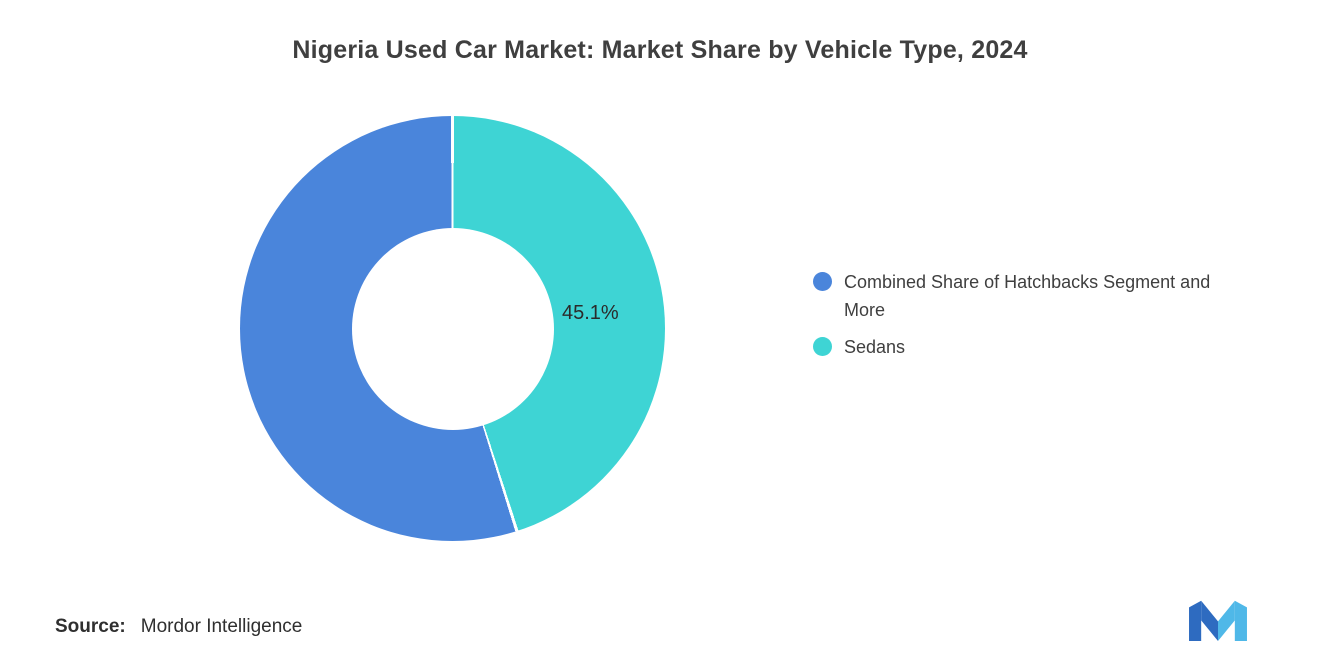 The height and width of the screenshot is (665, 1320). What do you see at coordinates (1052, 347) in the screenshot?
I see `legend-item-sedans: Sedans` at bounding box center [1052, 347].